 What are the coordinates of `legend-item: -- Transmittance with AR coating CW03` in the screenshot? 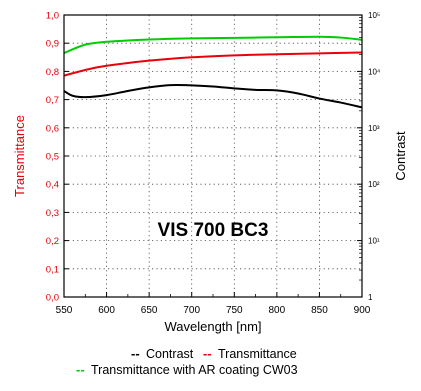 It's located at (187, 369).